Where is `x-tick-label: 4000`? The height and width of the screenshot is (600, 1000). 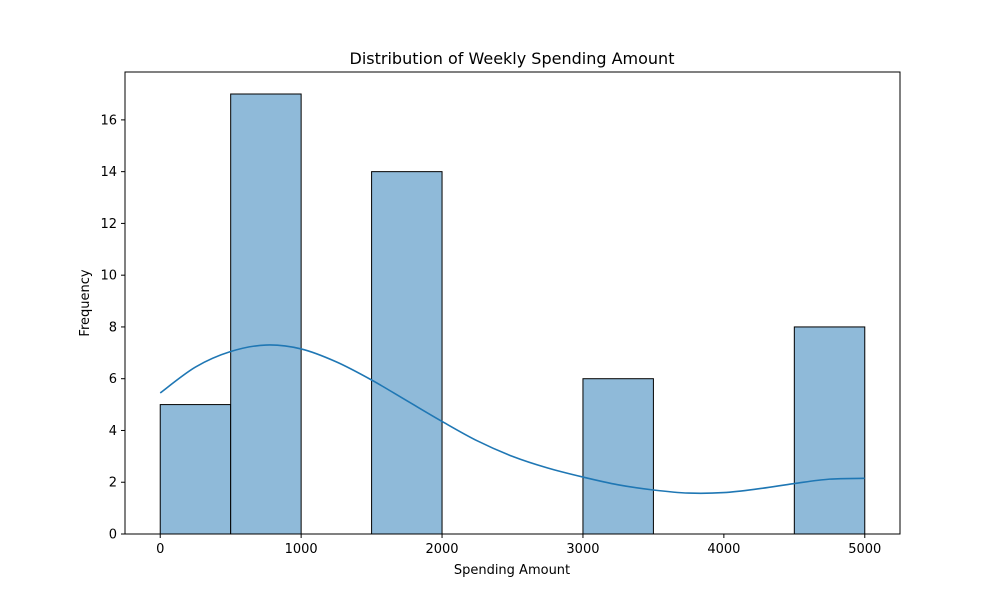 x-tick-label: 4000 is located at coordinates (723, 549).